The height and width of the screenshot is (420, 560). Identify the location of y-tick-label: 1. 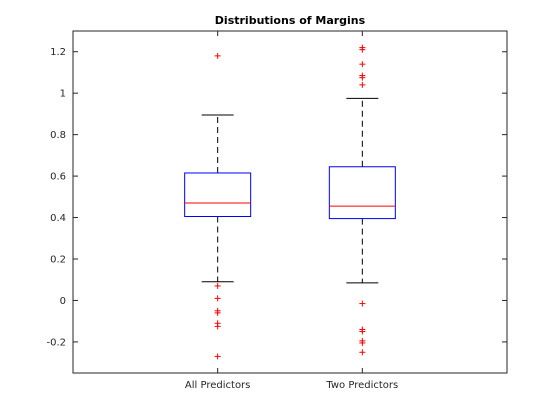
(63, 94).